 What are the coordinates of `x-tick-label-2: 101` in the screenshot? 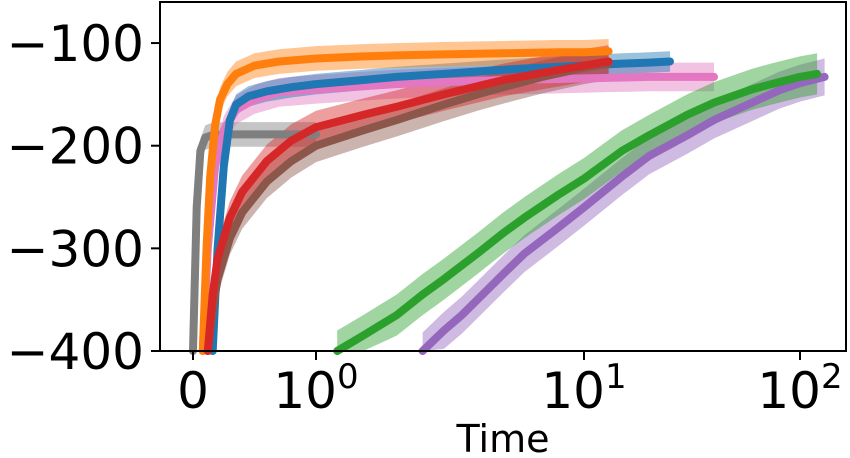 It's located at (583, 388).